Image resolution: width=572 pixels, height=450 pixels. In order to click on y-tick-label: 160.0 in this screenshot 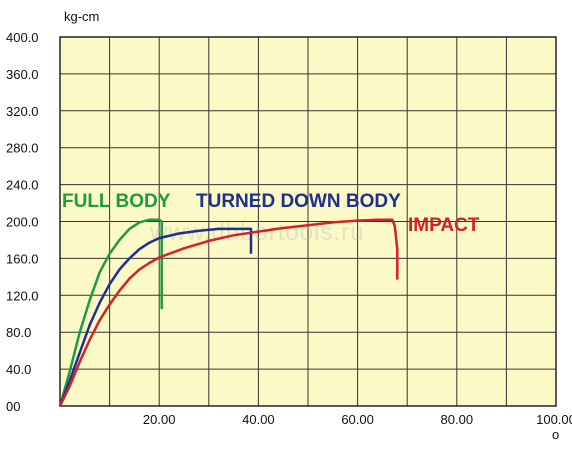, I will do `click(22, 258)`.